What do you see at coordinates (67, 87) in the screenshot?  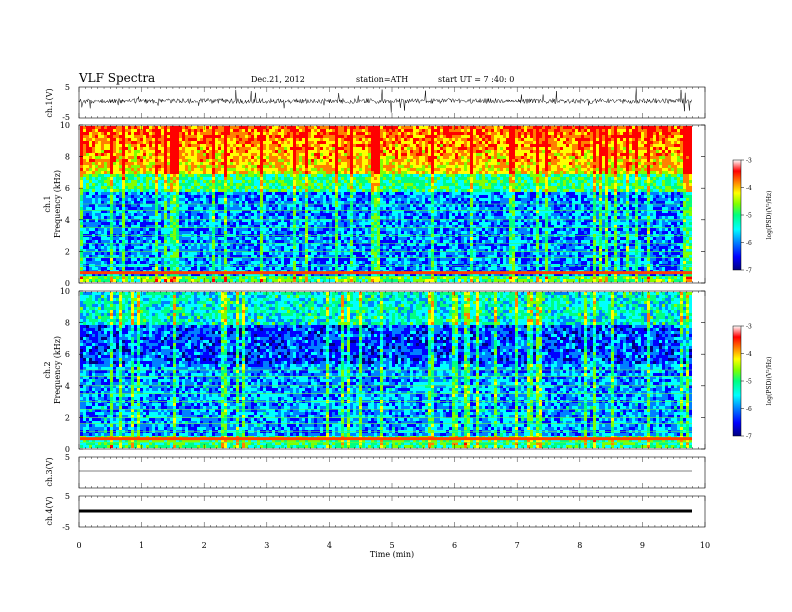 I see `ch1-ytick-top: 5` at bounding box center [67, 87].